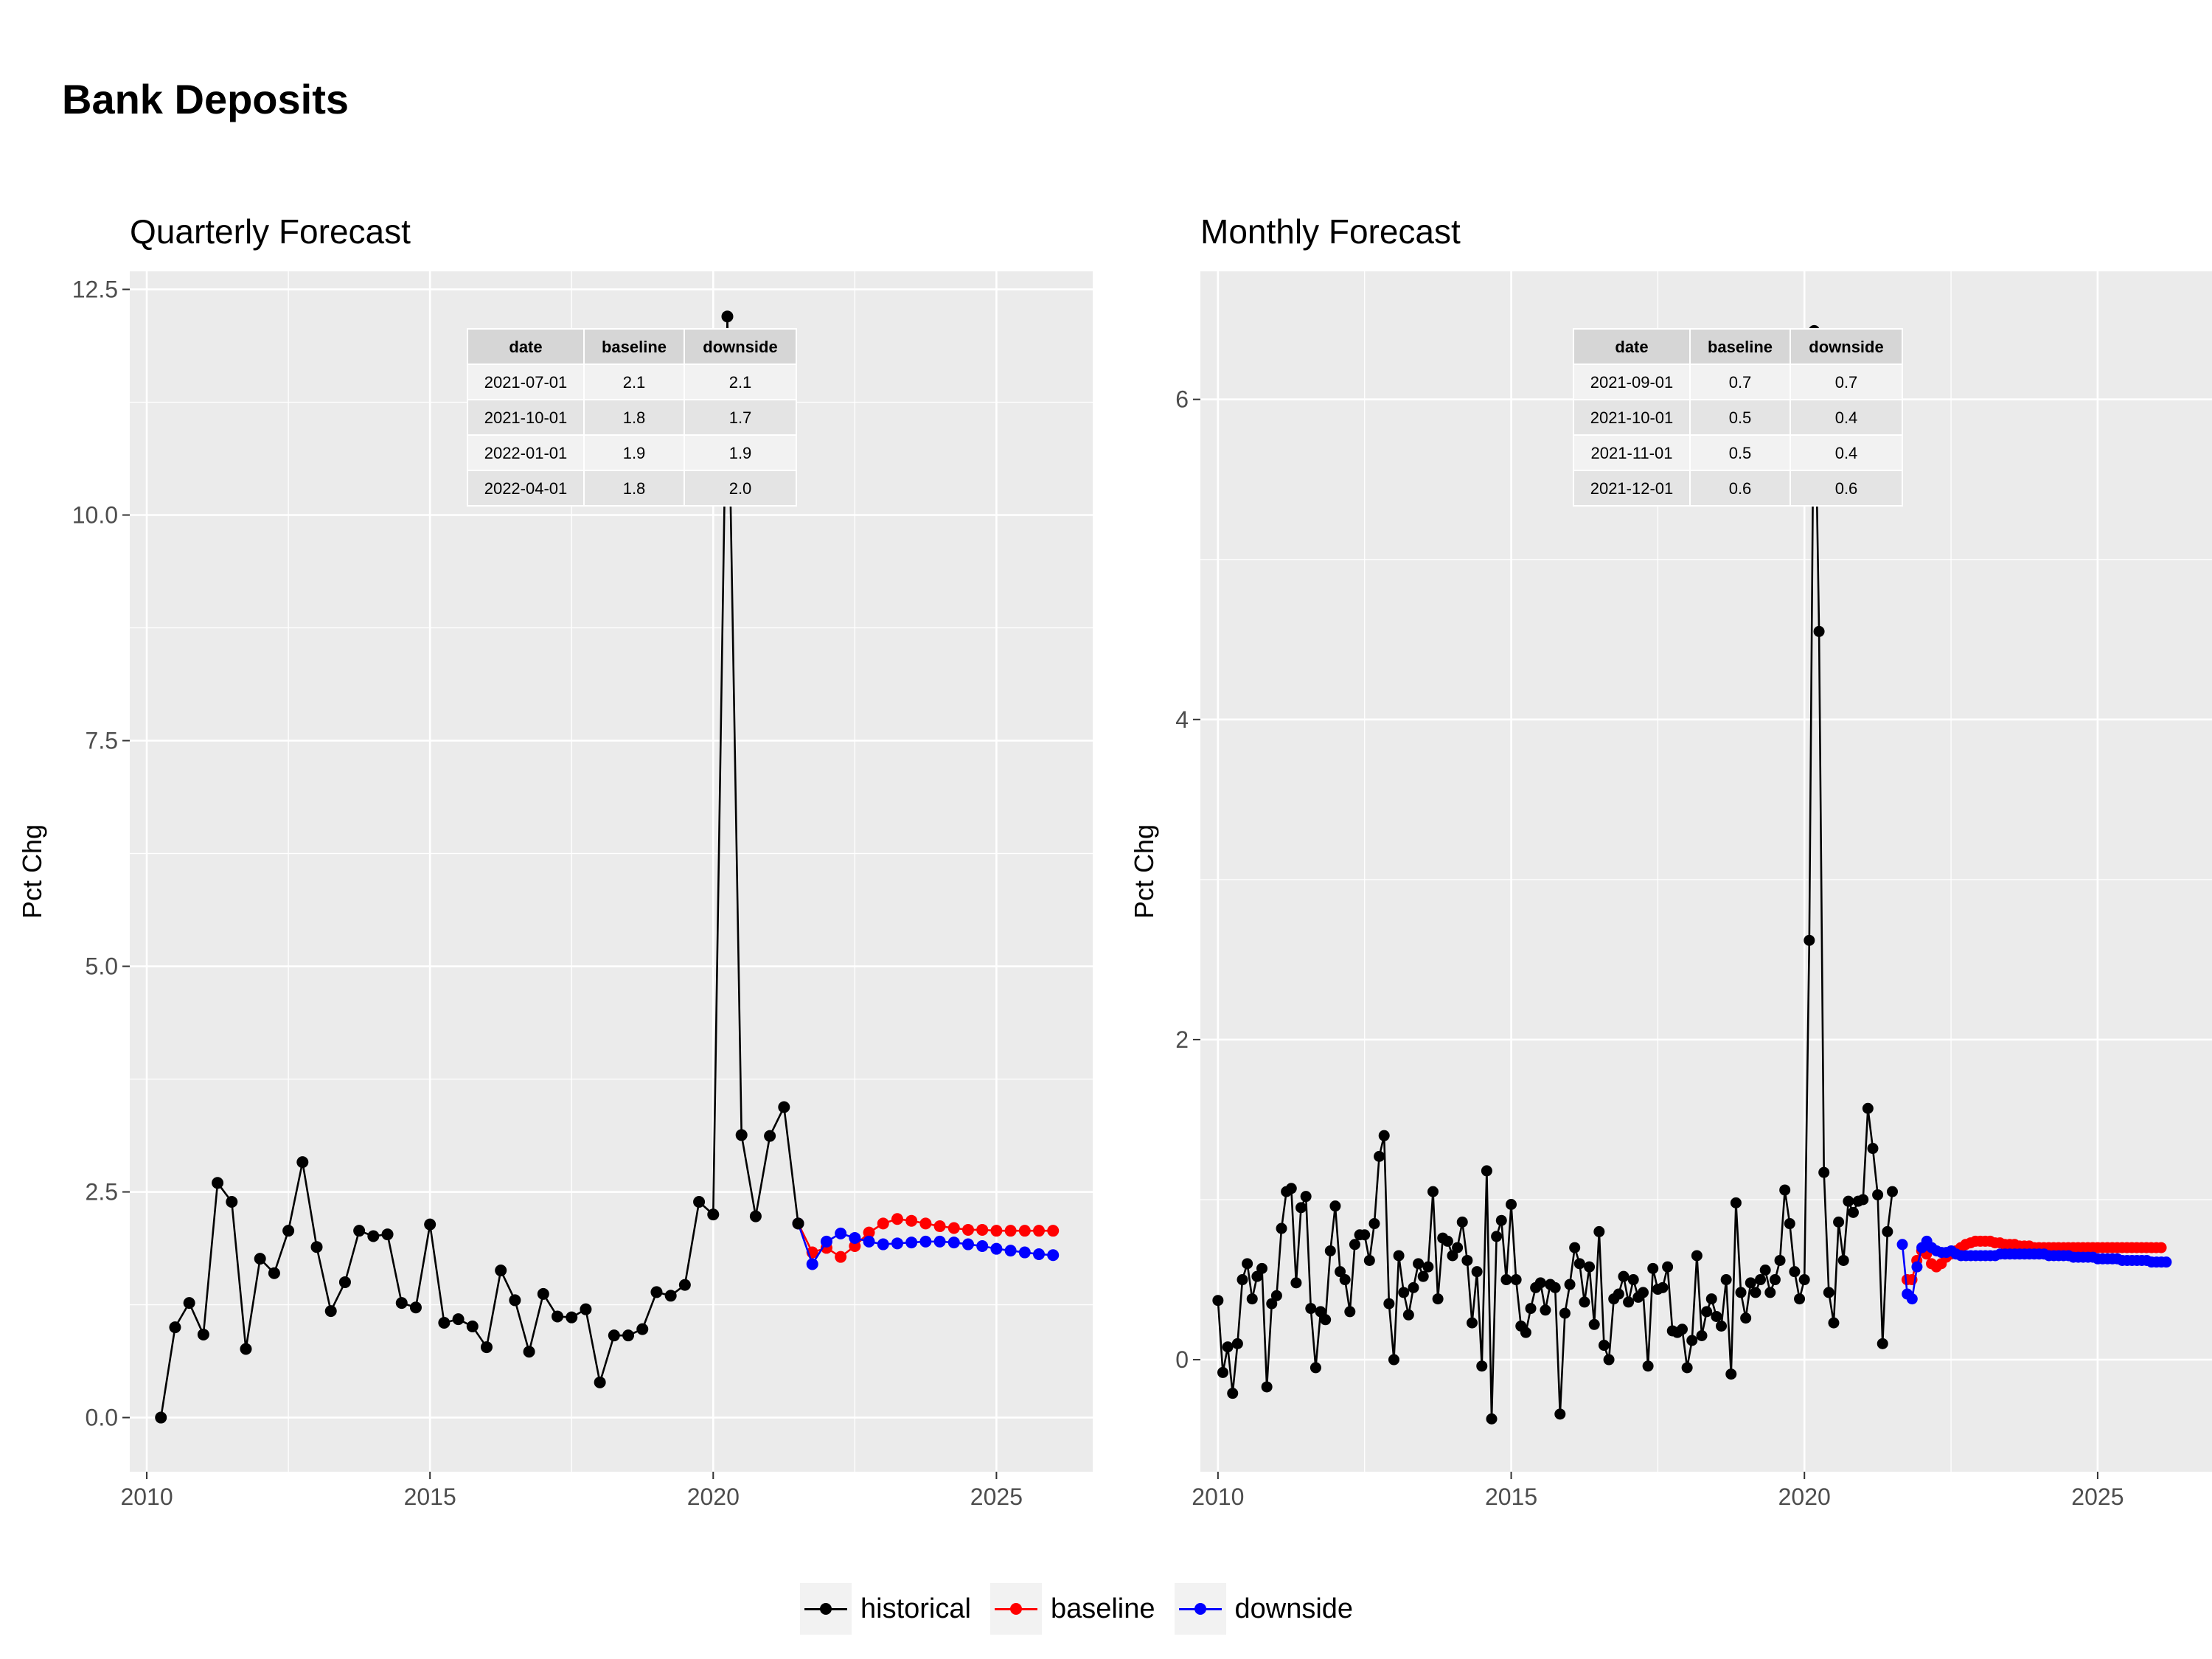  What do you see at coordinates (102, 966) in the screenshot?
I see `y-tick-label: 5.0` at bounding box center [102, 966].